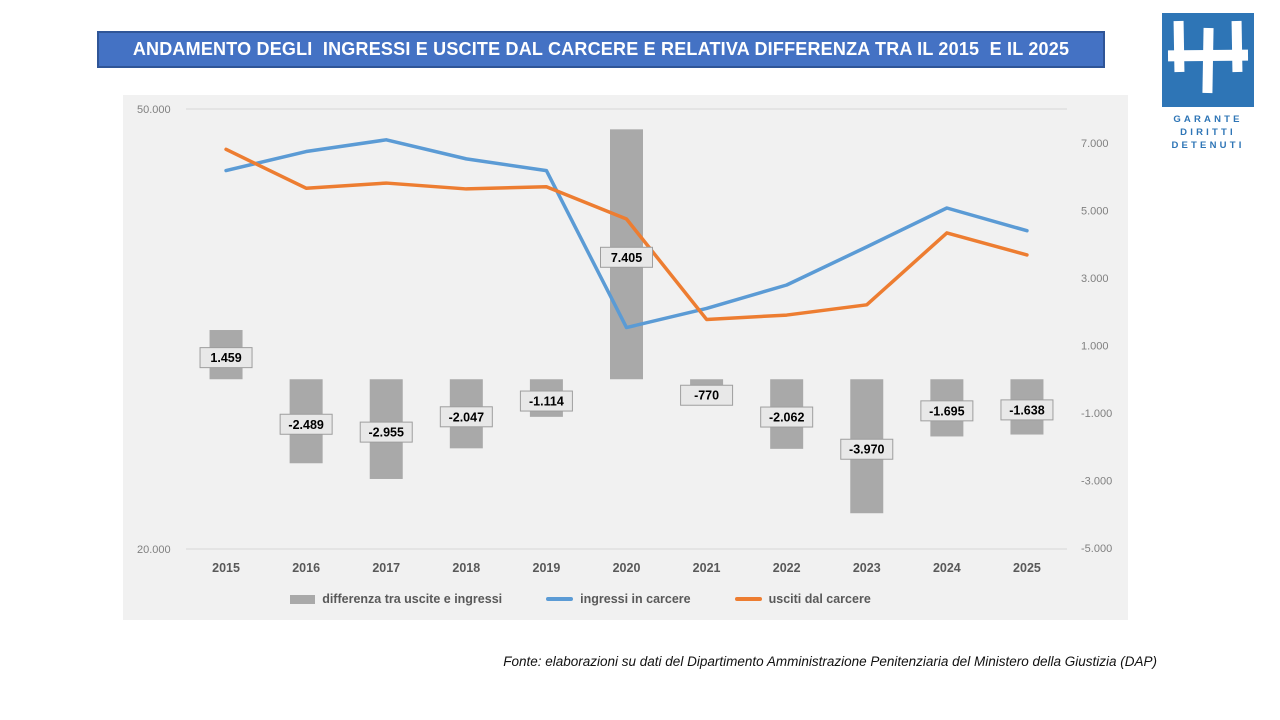 Image resolution: width=1280 pixels, height=720 pixels. I want to click on bar-label-2015: 1.459, so click(225, 358).